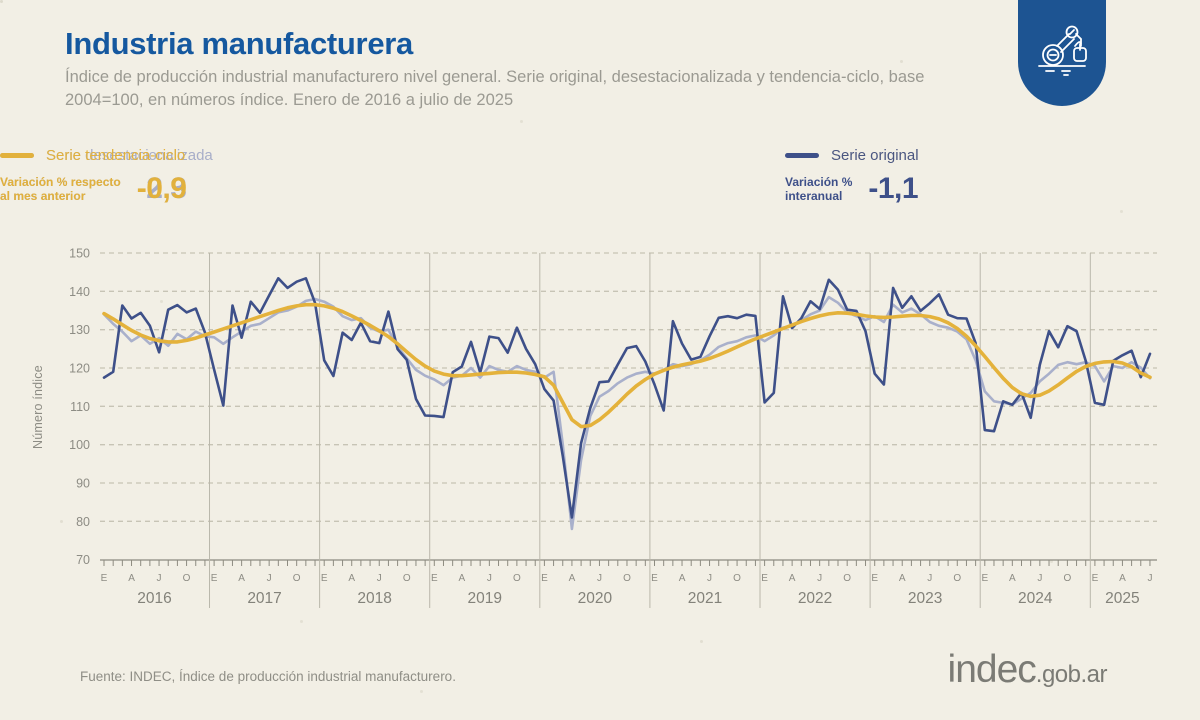 The image size is (1200, 720). I want to click on year-label: 2016, so click(154, 598).